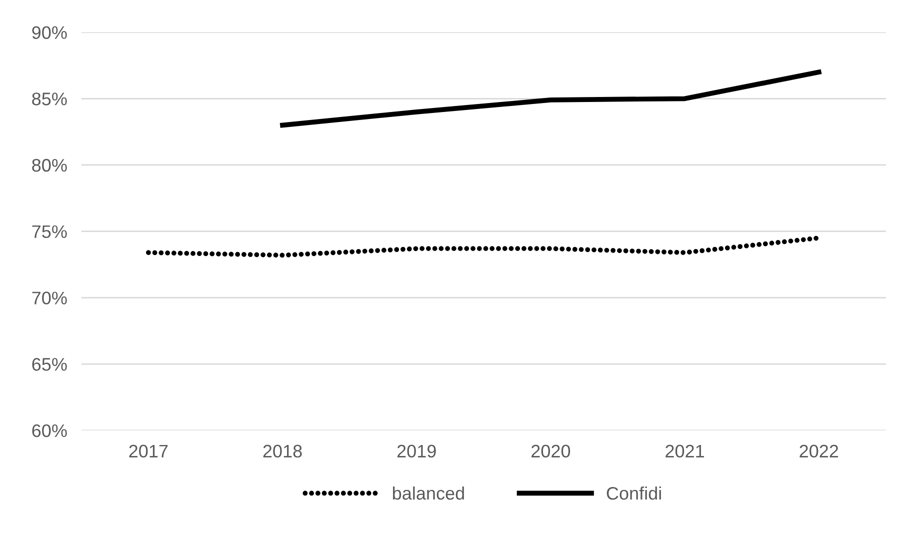 Image resolution: width=904 pixels, height=538 pixels. Describe the element at coordinates (819, 451) in the screenshot. I see `x-tick-label: 2022` at that location.